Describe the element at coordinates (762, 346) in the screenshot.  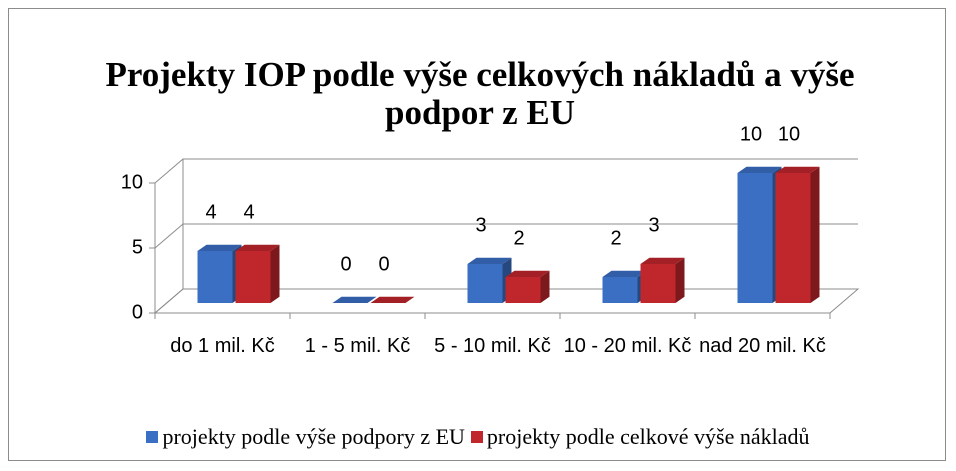
I see `x-tick-label: nad 20 mil. Kč` at that location.